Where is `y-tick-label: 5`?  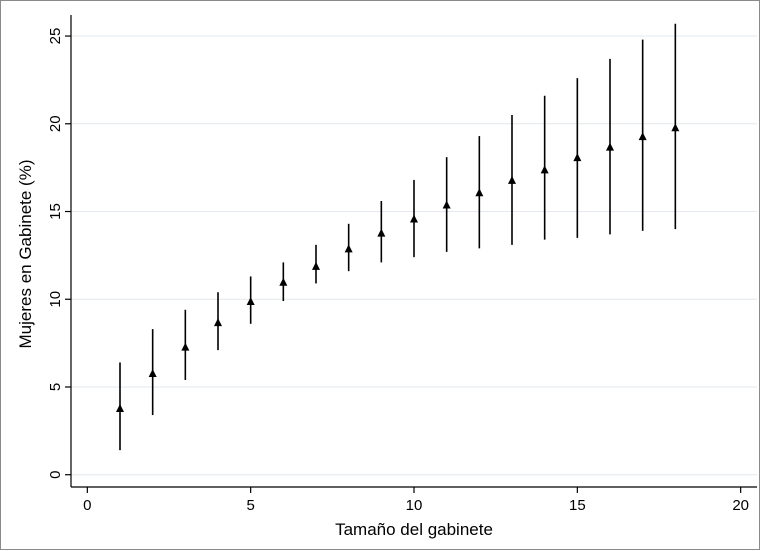
y-tick-label: 5 is located at coordinates (55, 387).